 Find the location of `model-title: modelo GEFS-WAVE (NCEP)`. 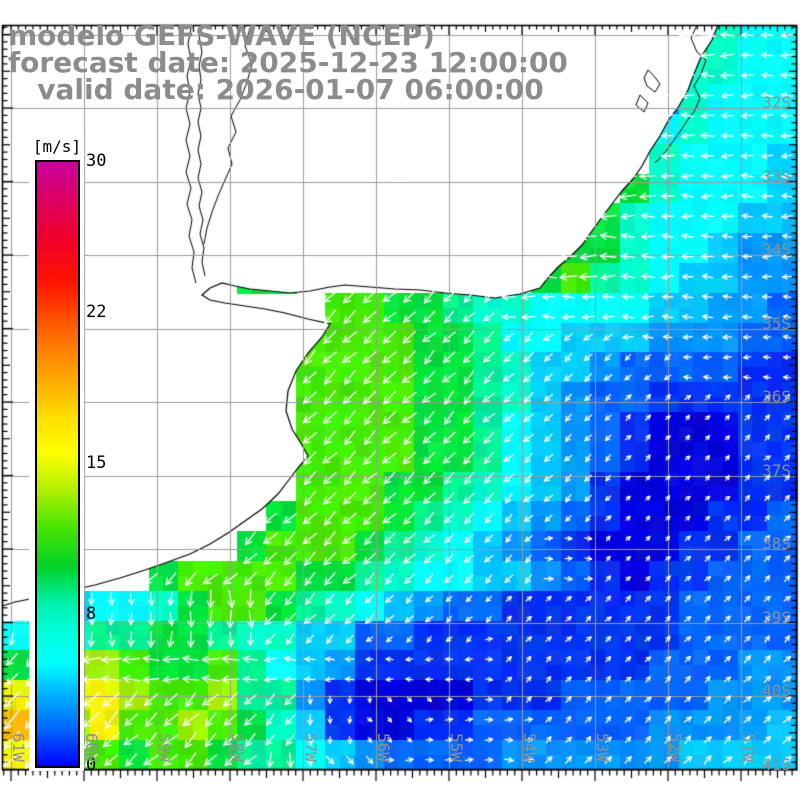

model-title: modelo GEFS-WAVE (NCEP) is located at coordinates (221, 35).